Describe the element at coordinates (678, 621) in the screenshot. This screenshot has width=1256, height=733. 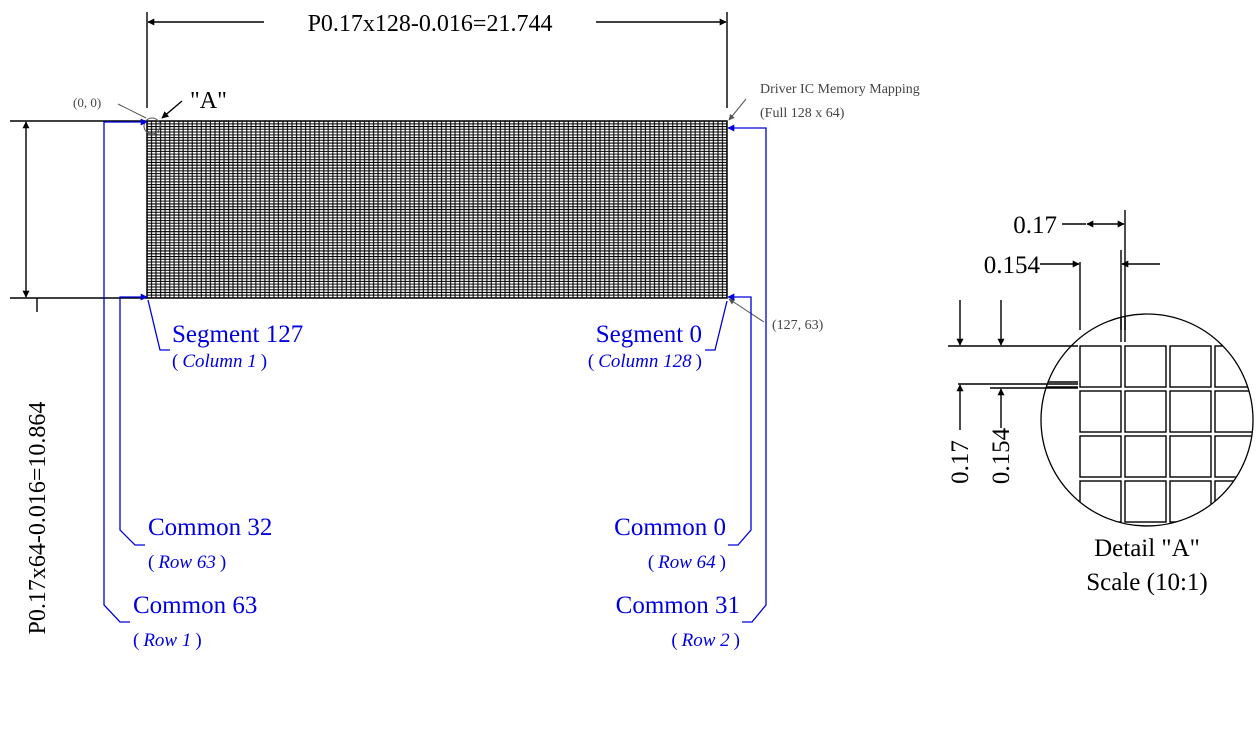
I see `right-label-common31: Common 31 (Row 2)` at that location.